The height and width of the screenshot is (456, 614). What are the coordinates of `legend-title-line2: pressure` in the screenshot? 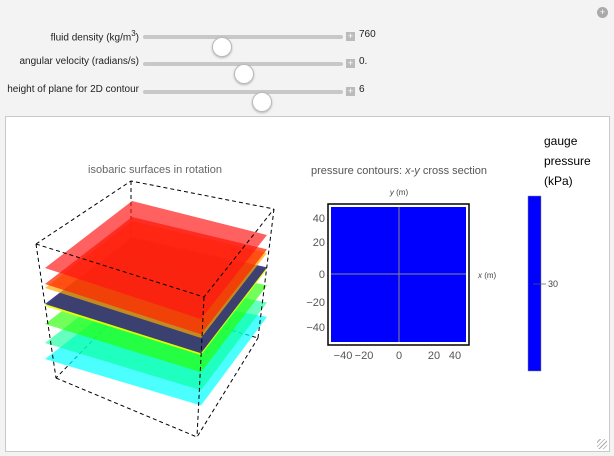 It's located at (567, 161).